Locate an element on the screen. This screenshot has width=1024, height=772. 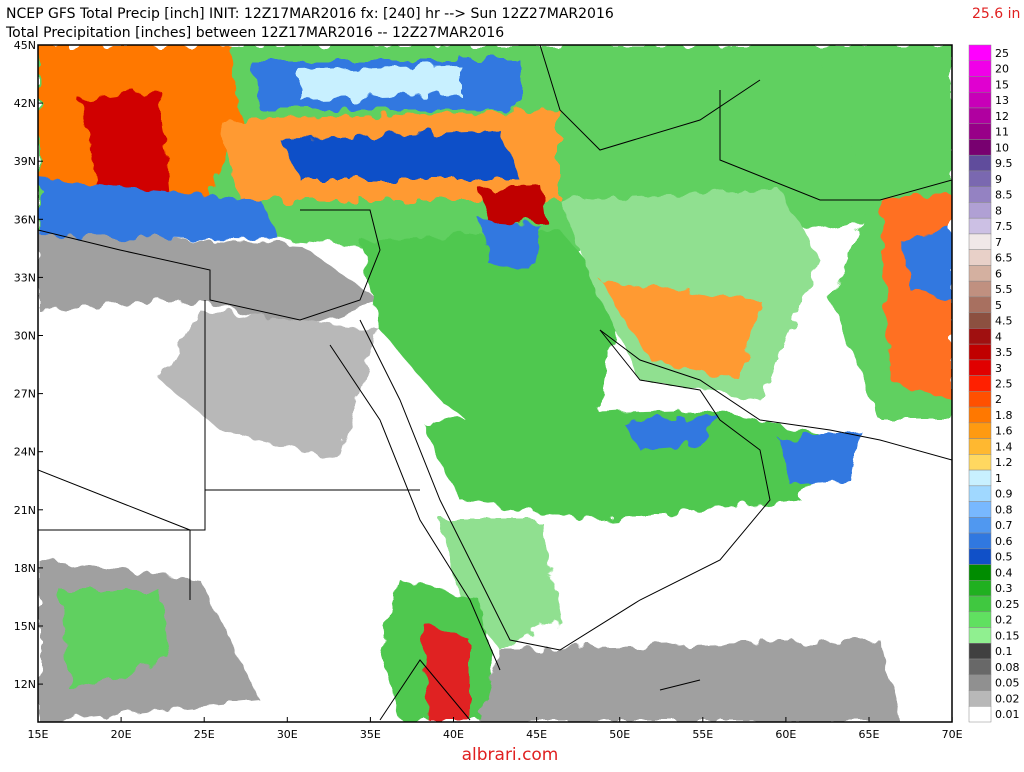
colorbar-label: 0.25 is located at coordinates (1007, 604).